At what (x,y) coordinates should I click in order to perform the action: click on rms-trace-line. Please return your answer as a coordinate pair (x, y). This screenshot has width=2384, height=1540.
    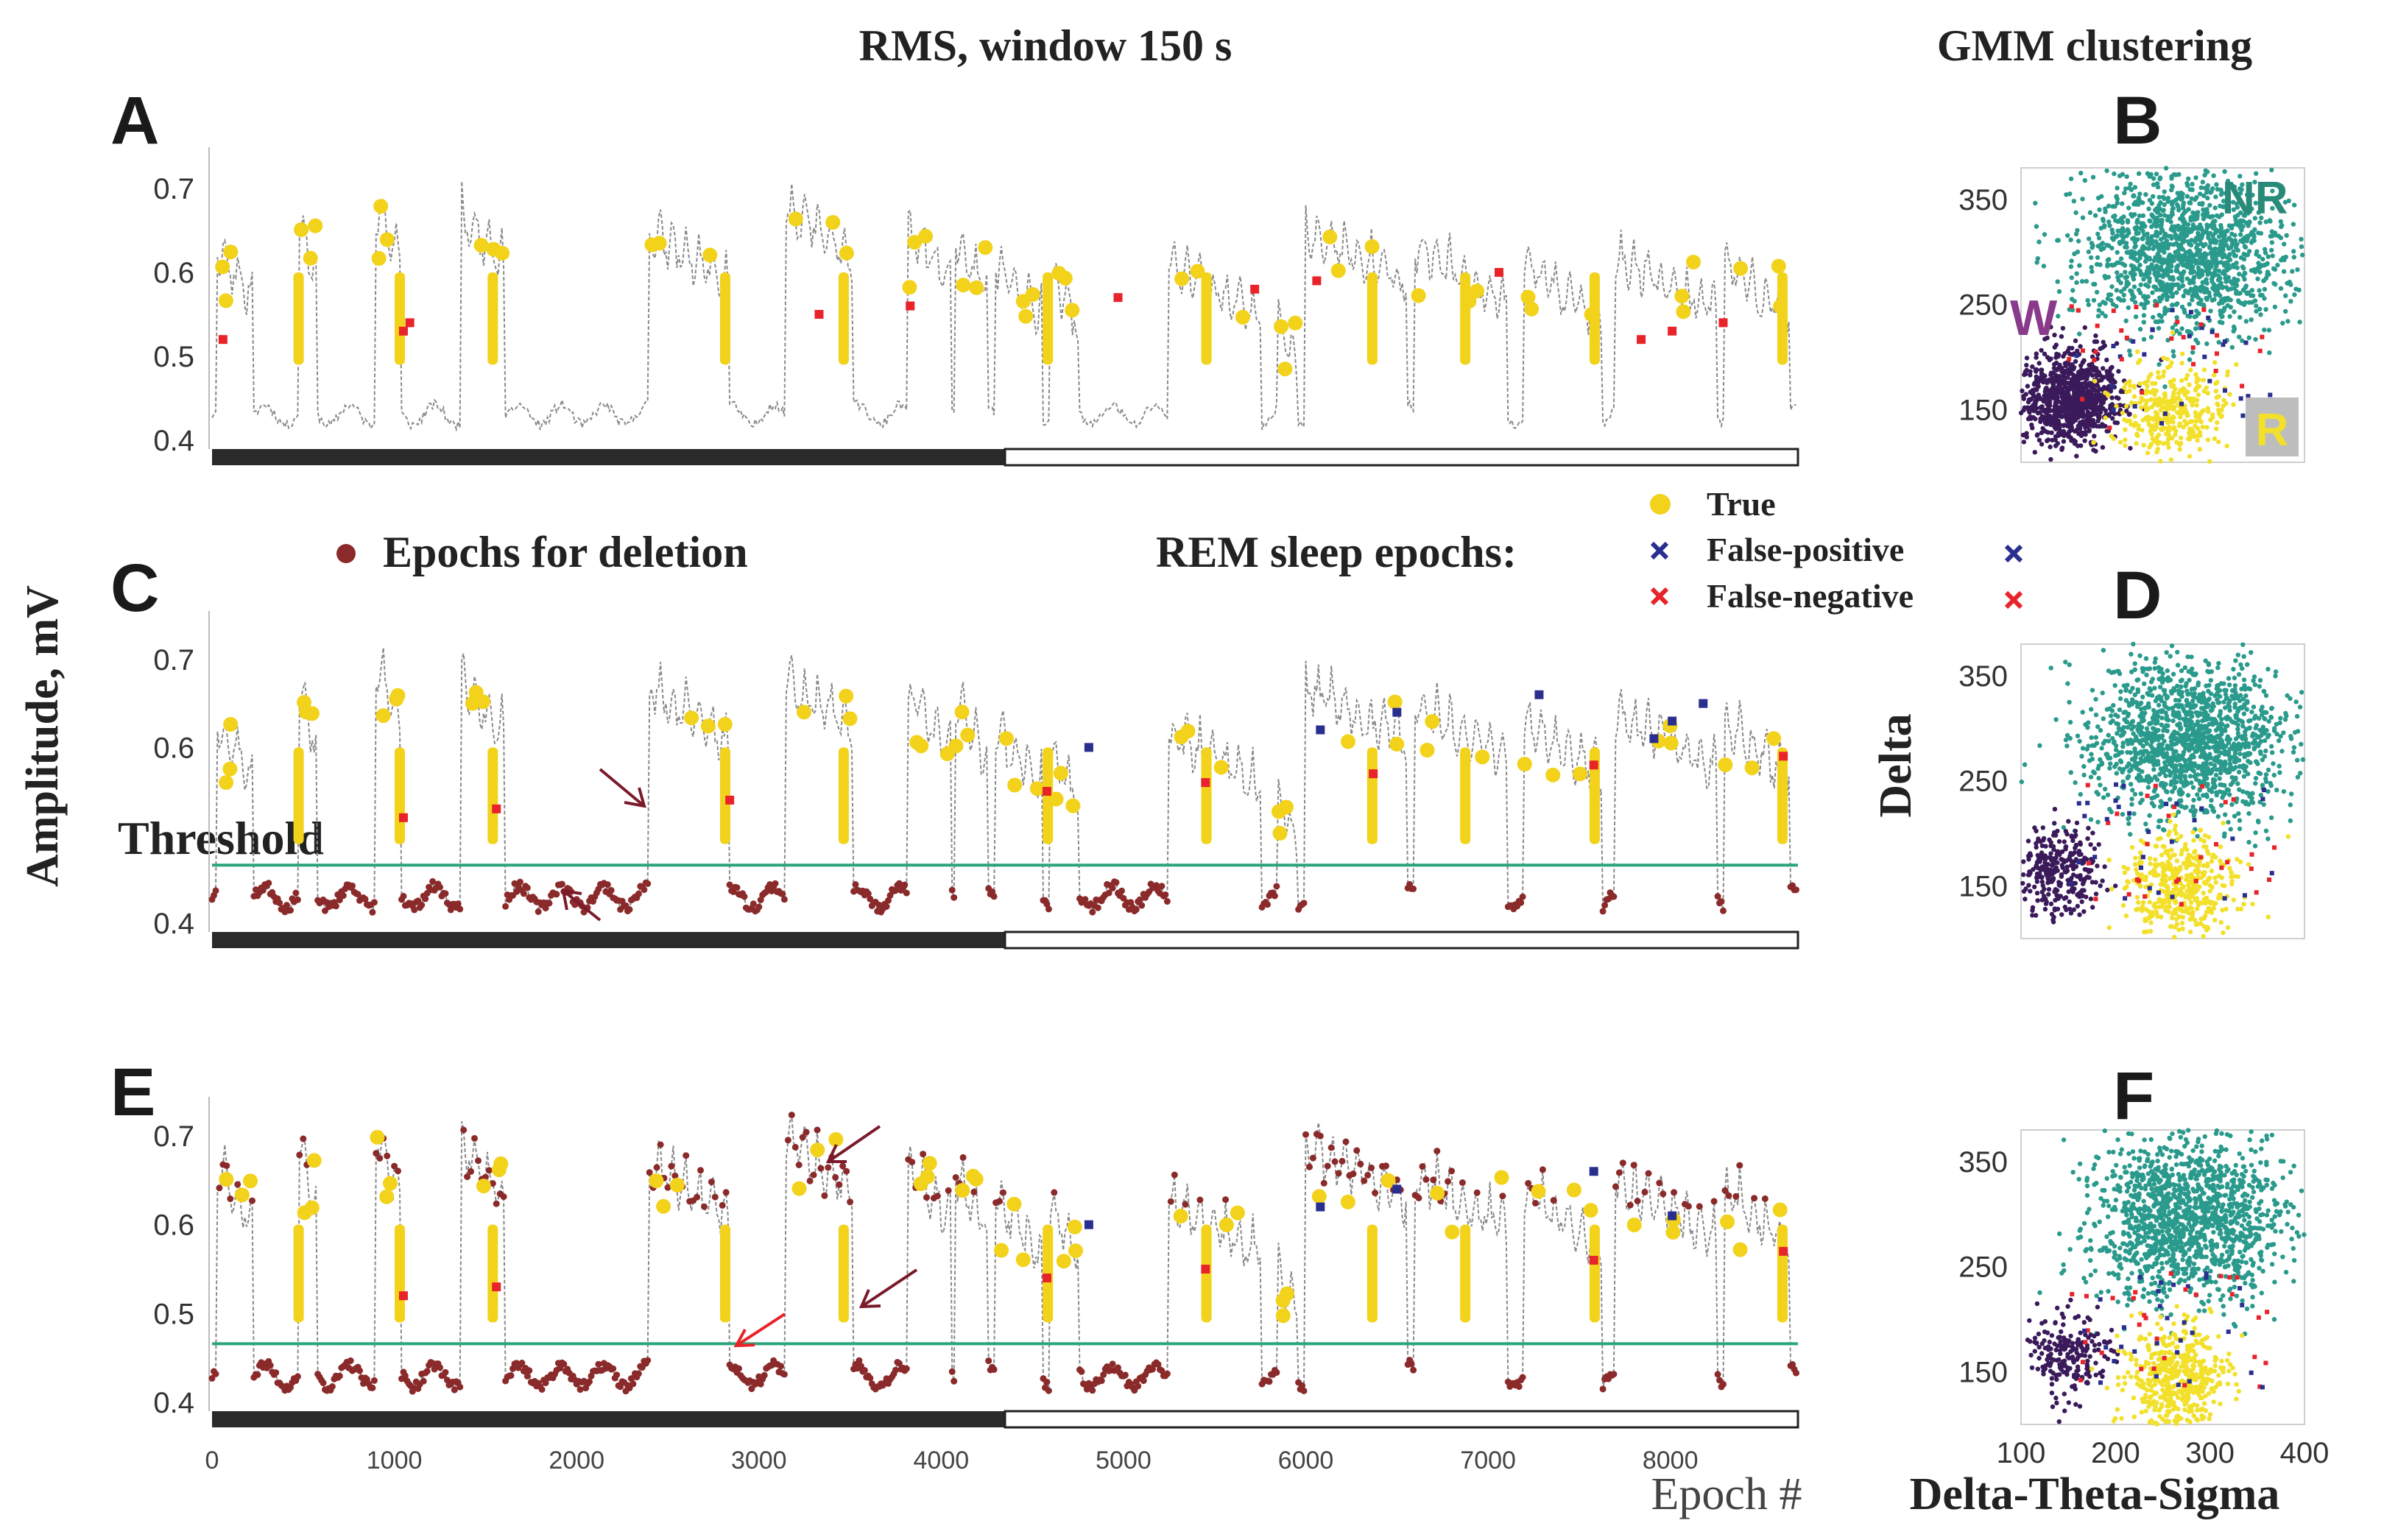
    Looking at the image, I should click on (1004, 780).